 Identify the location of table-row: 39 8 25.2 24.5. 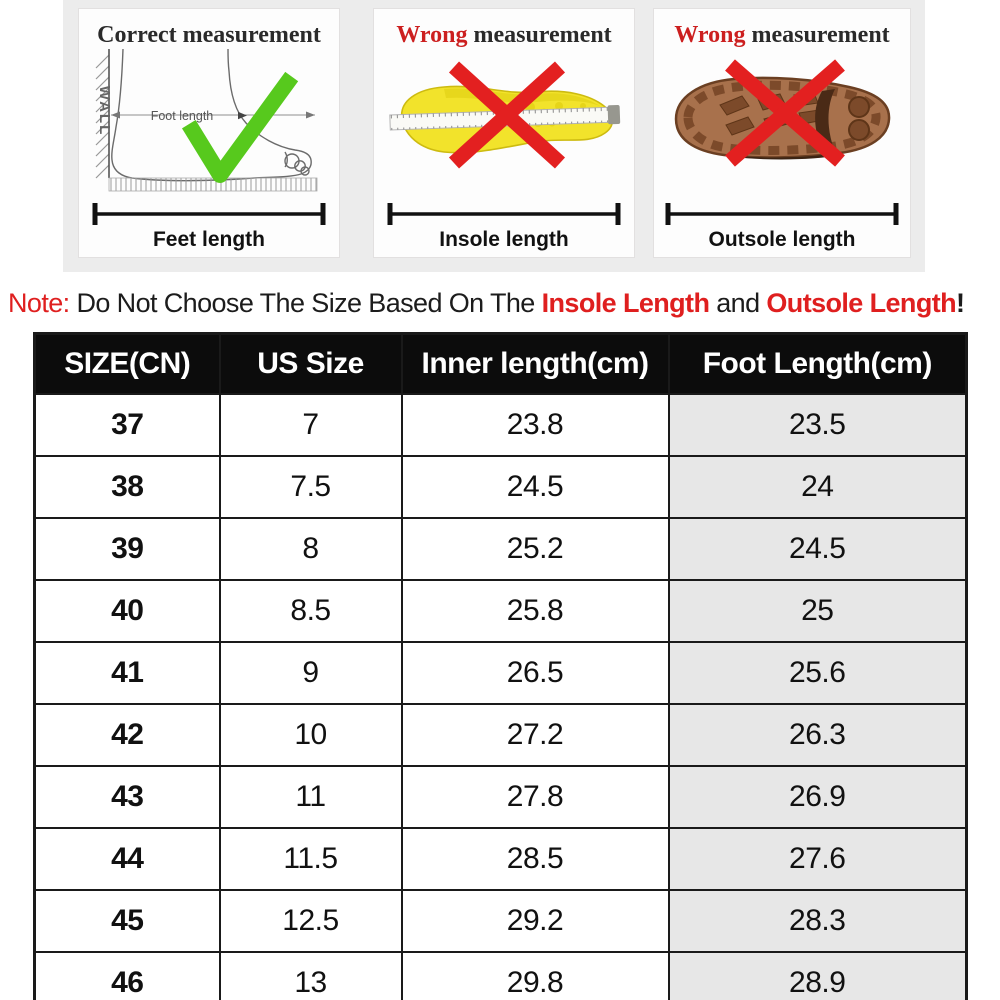
(500, 549).